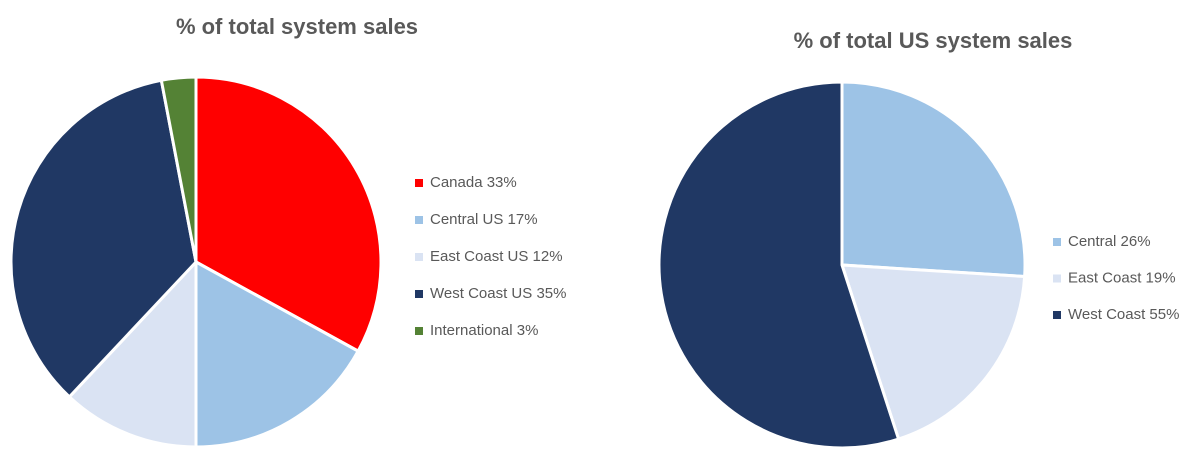 This screenshot has width=1198, height=449. I want to click on legend-value: 3%, so click(528, 330).